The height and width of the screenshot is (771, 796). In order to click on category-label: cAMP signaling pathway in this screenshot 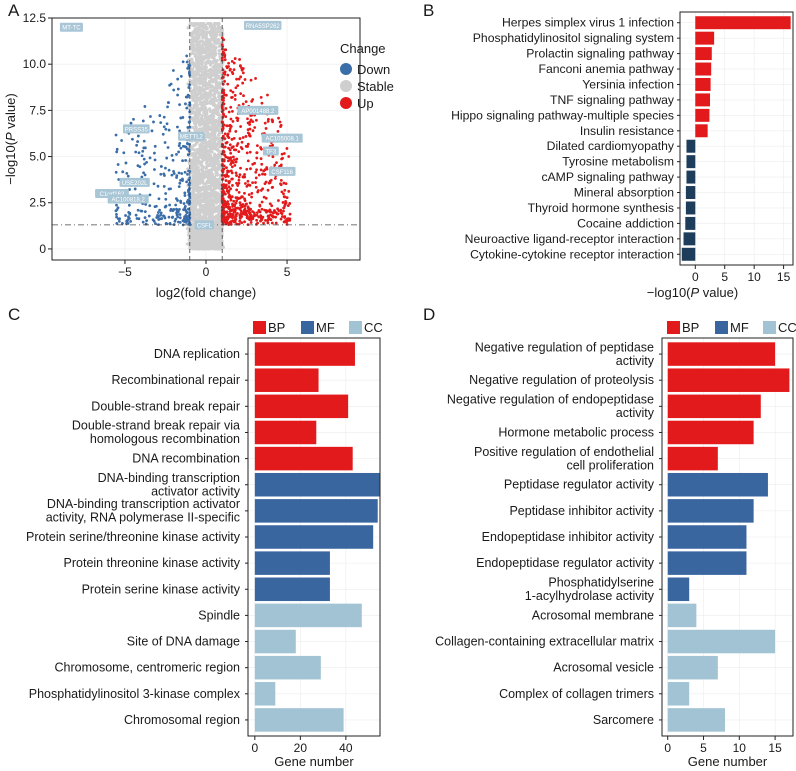, I will do `click(607, 177)`.